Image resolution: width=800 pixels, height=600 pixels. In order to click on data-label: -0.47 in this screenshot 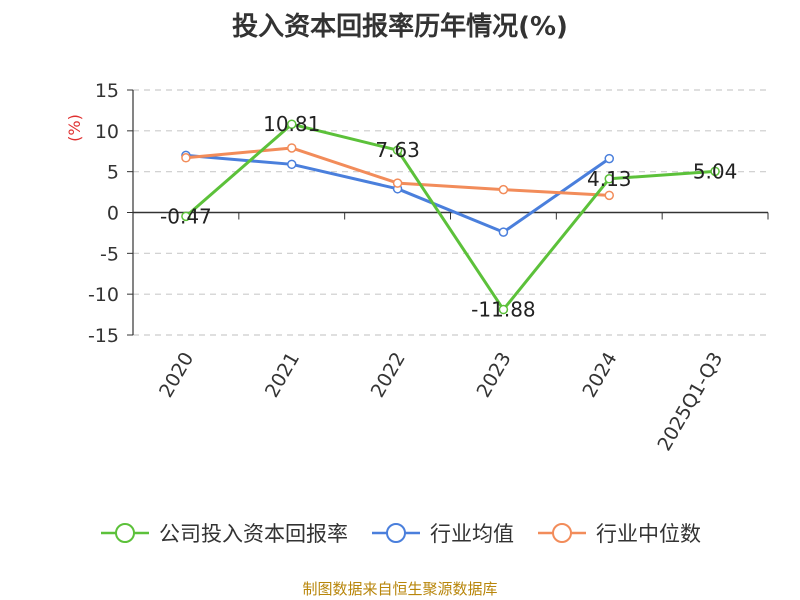, I will do `click(186, 216)`.